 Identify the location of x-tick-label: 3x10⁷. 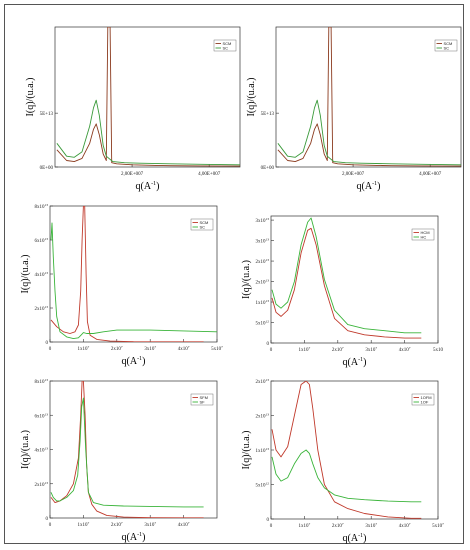
(150, 348).